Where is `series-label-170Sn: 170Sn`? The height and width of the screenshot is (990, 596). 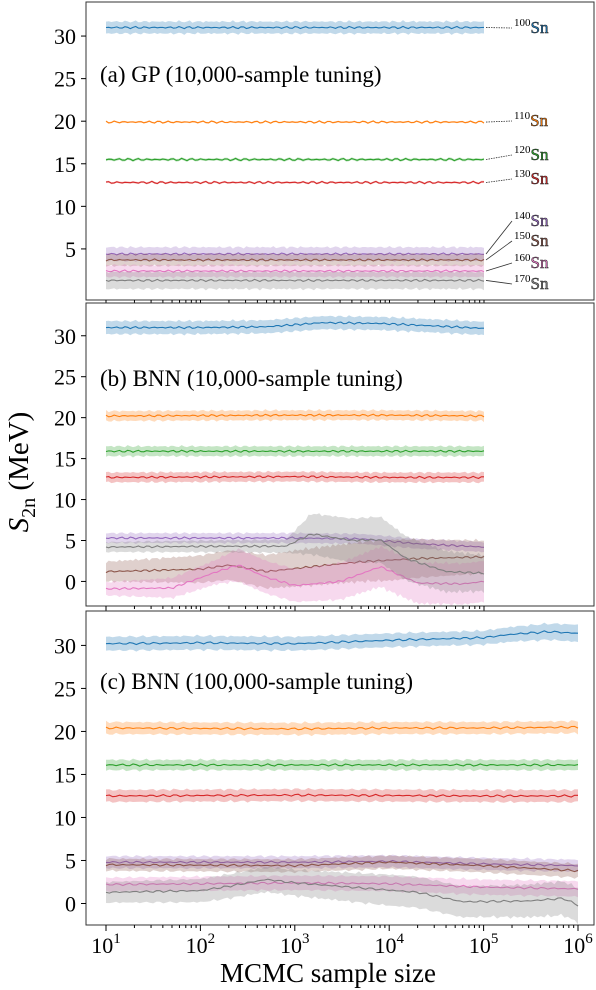 series-label-170Sn: 170Sn is located at coordinates (531, 283).